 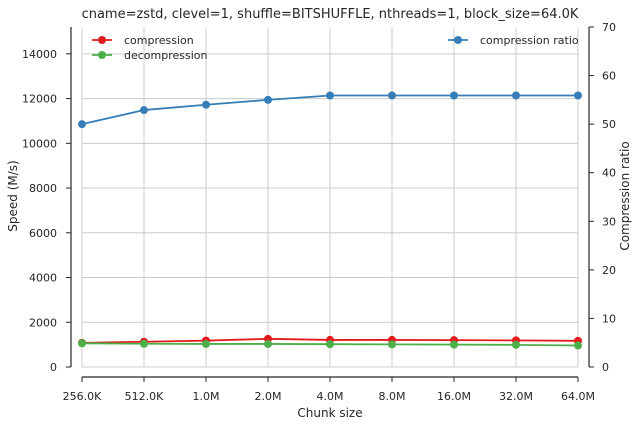 What do you see at coordinates (625, 195) in the screenshot?
I see `y2-axis-label: Compression ratio` at bounding box center [625, 195].